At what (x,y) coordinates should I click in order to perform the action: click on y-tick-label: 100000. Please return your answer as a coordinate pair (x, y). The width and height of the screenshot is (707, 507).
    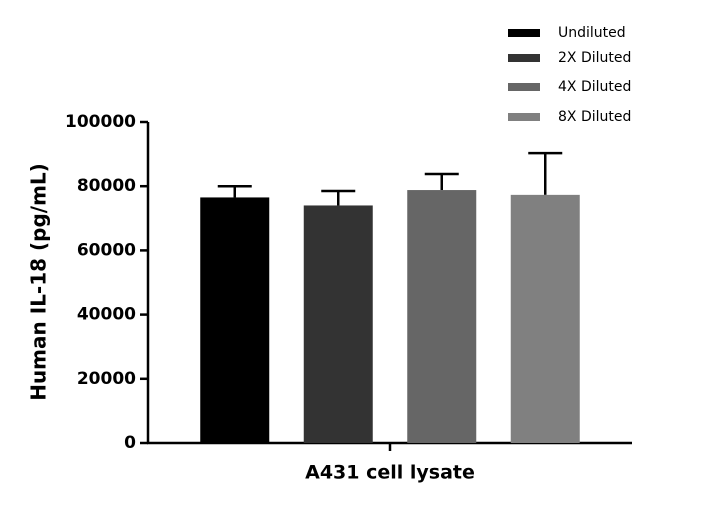
    Looking at the image, I should click on (100, 122).